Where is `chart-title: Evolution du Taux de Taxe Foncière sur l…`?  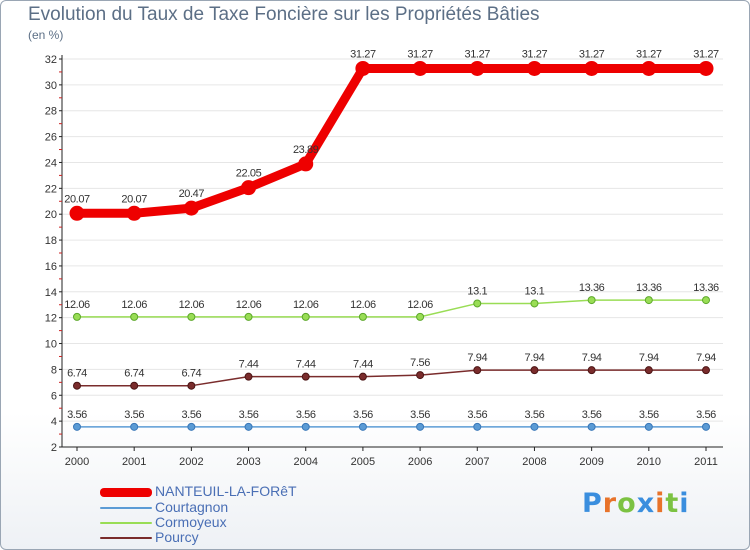
chart-title: Evolution du Taux de Taxe Foncière sur l… is located at coordinates (284, 14).